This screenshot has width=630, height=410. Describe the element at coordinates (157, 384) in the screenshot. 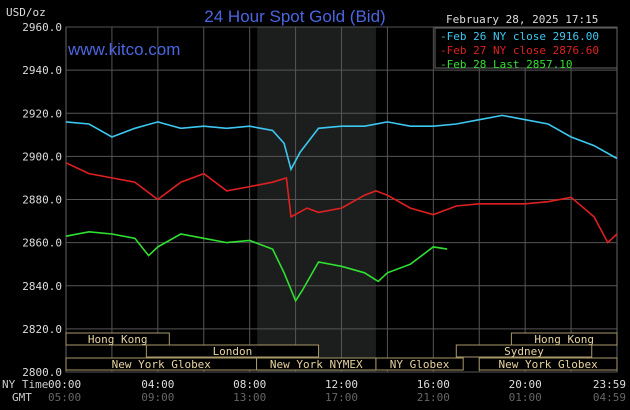

I see `x-tick-label-ny: 04:00` at that location.